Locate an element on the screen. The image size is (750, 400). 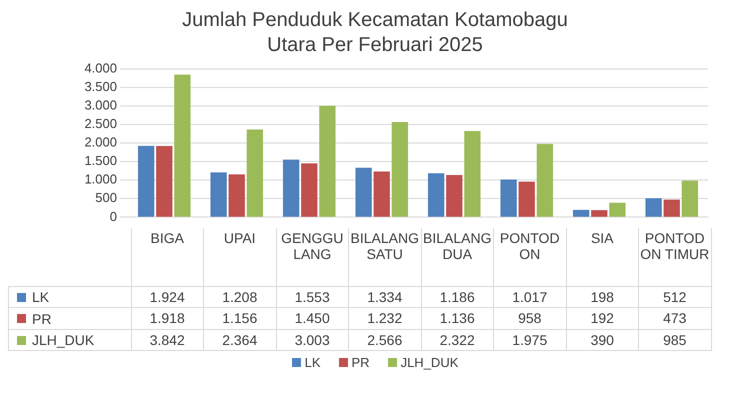
data-label: 1.924 is located at coordinates (167, 297).